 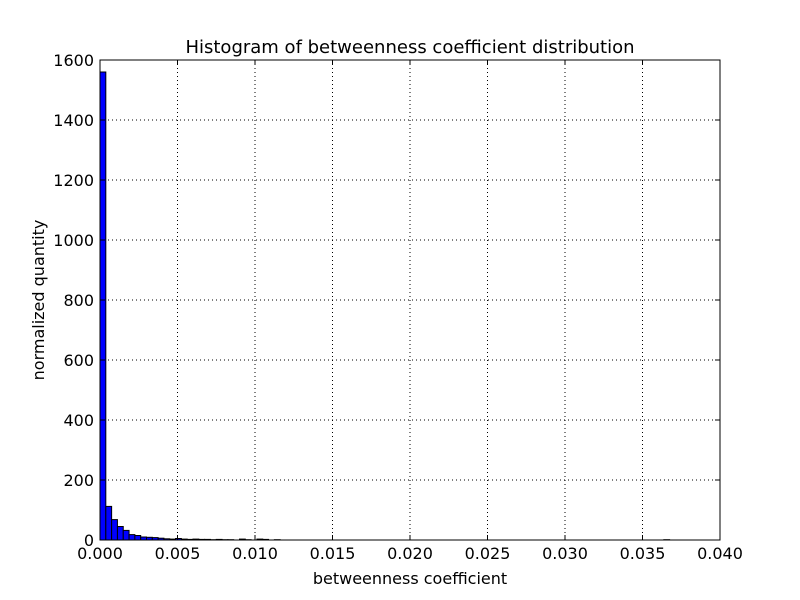 I want to click on y-tick-label: 200, so click(x=78, y=480).